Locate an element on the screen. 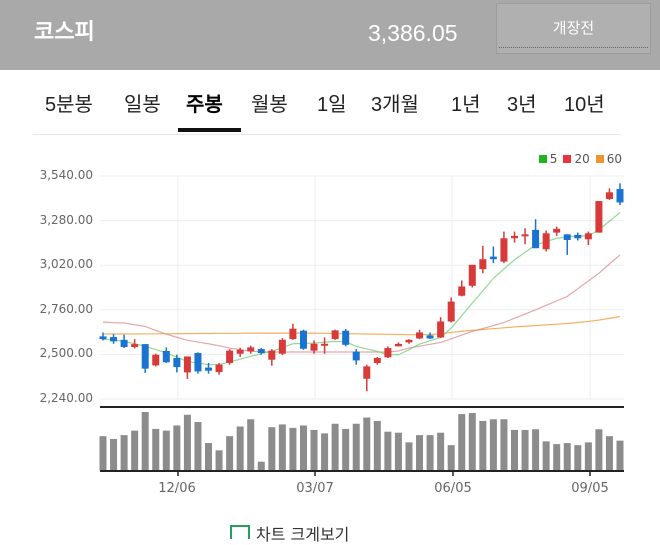 This screenshot has width=660, height=545. current-price: 3,386.05 is located at coordinates (413, 33).